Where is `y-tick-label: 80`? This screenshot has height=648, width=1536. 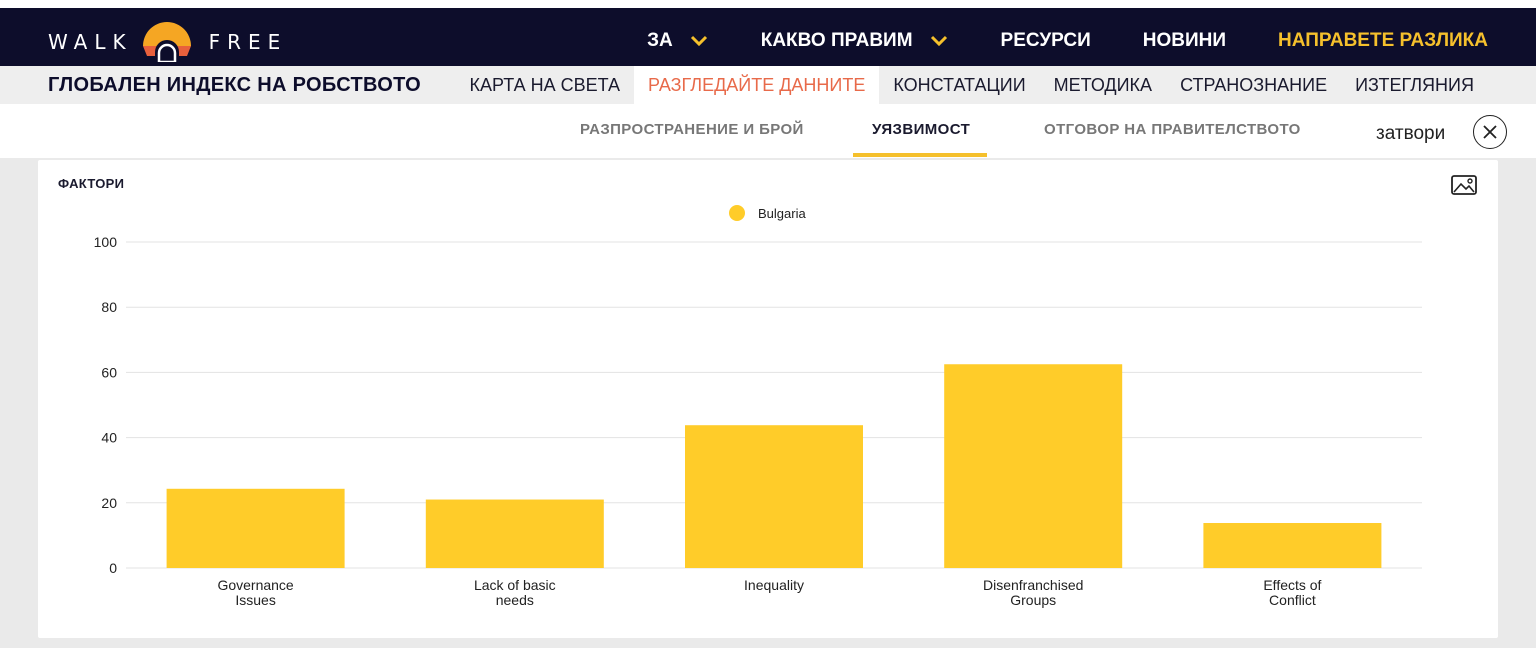
y-tick-label: 80 is located at coordinates (109, 307).